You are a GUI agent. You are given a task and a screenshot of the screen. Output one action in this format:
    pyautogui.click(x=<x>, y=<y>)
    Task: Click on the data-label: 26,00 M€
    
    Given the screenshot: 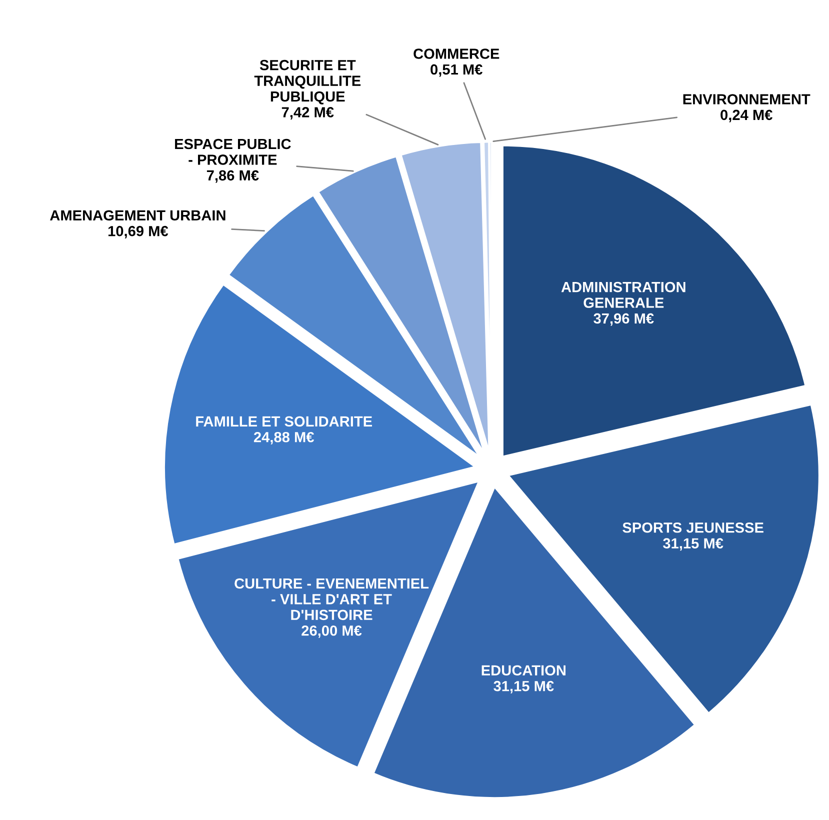 What is the action you would take?
    pyautogui.click(x=332, y=631)
    